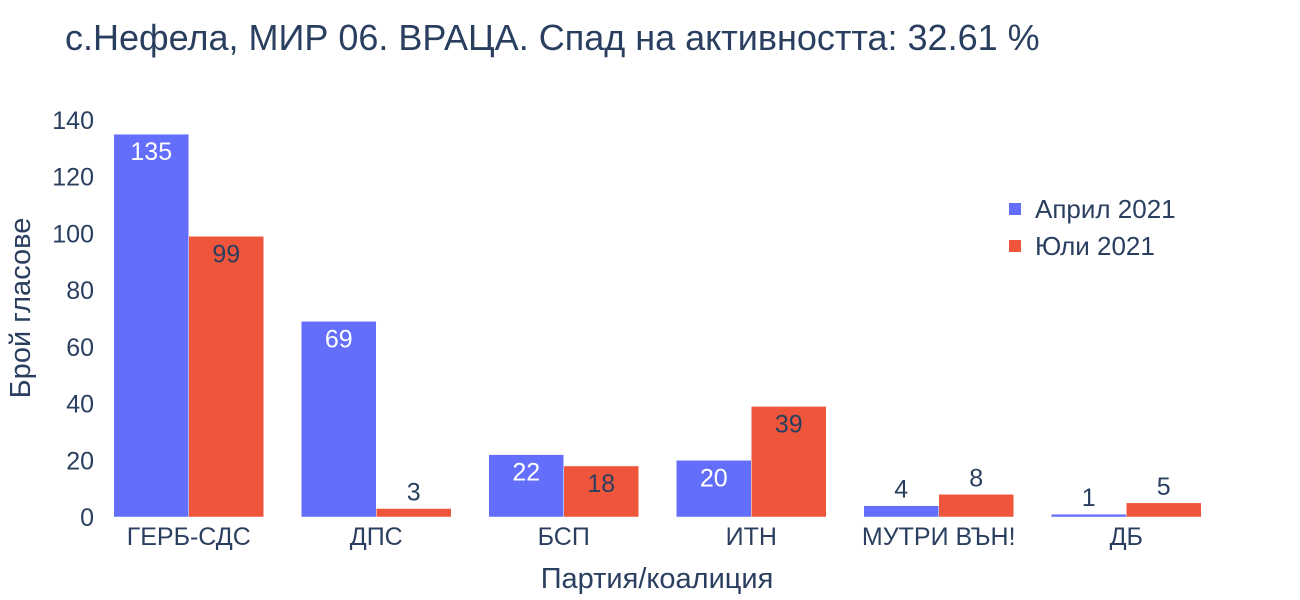 This screenshot has width=1300, height=600. What do you see at coordinates (1089, 498) in the screenshot?
I see `bar-value-label: 1` at bounding box center [1089, 498].